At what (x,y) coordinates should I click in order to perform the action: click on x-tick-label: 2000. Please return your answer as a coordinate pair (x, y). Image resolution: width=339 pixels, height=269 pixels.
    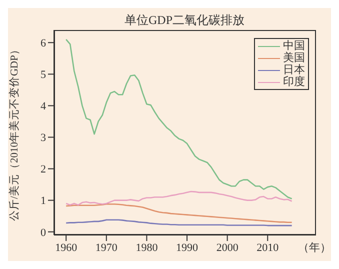
    Looking at the image, I should click on (227, 248).